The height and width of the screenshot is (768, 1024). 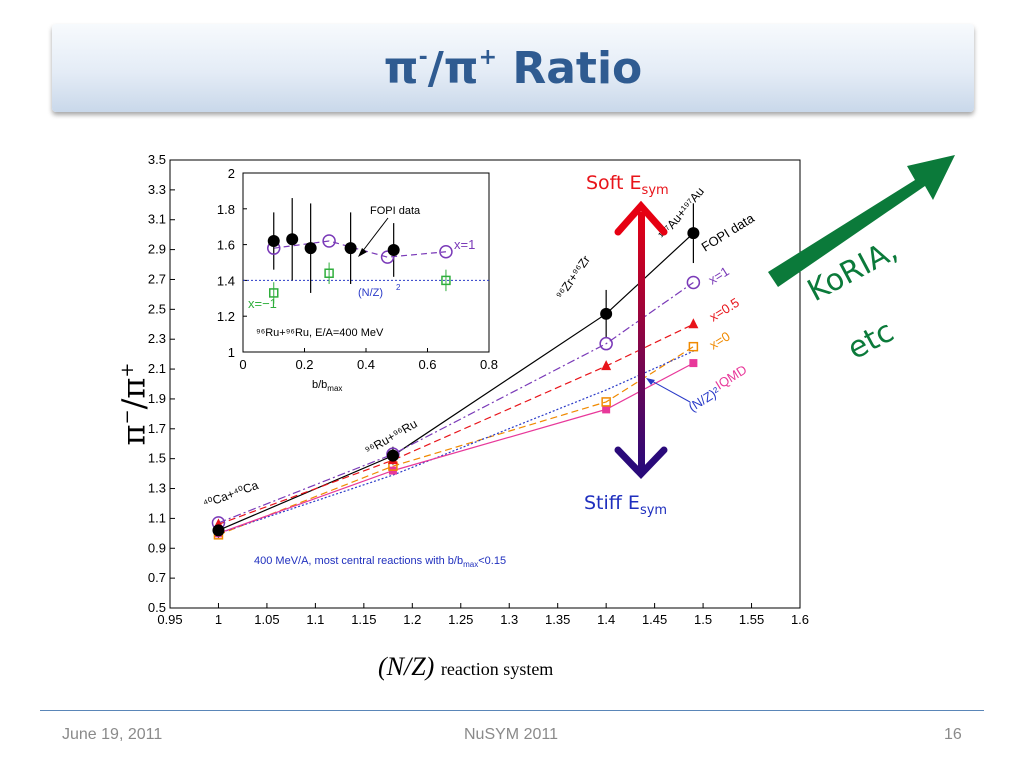 What do you see at coordinates (511, 734) in the screenshot?
I see `footer-conference: NuSYM 2011` at bounding box center [511, 734].